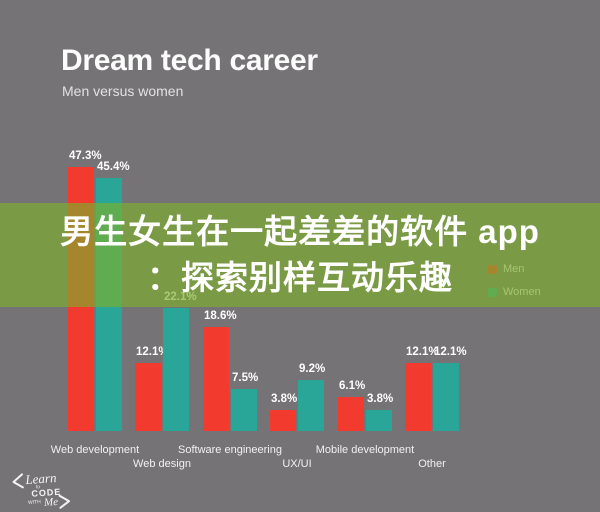  What do you see at coordinates (418, 397) in the screenshot?
I see `bar-men-other` at bounding box center [418, 397].